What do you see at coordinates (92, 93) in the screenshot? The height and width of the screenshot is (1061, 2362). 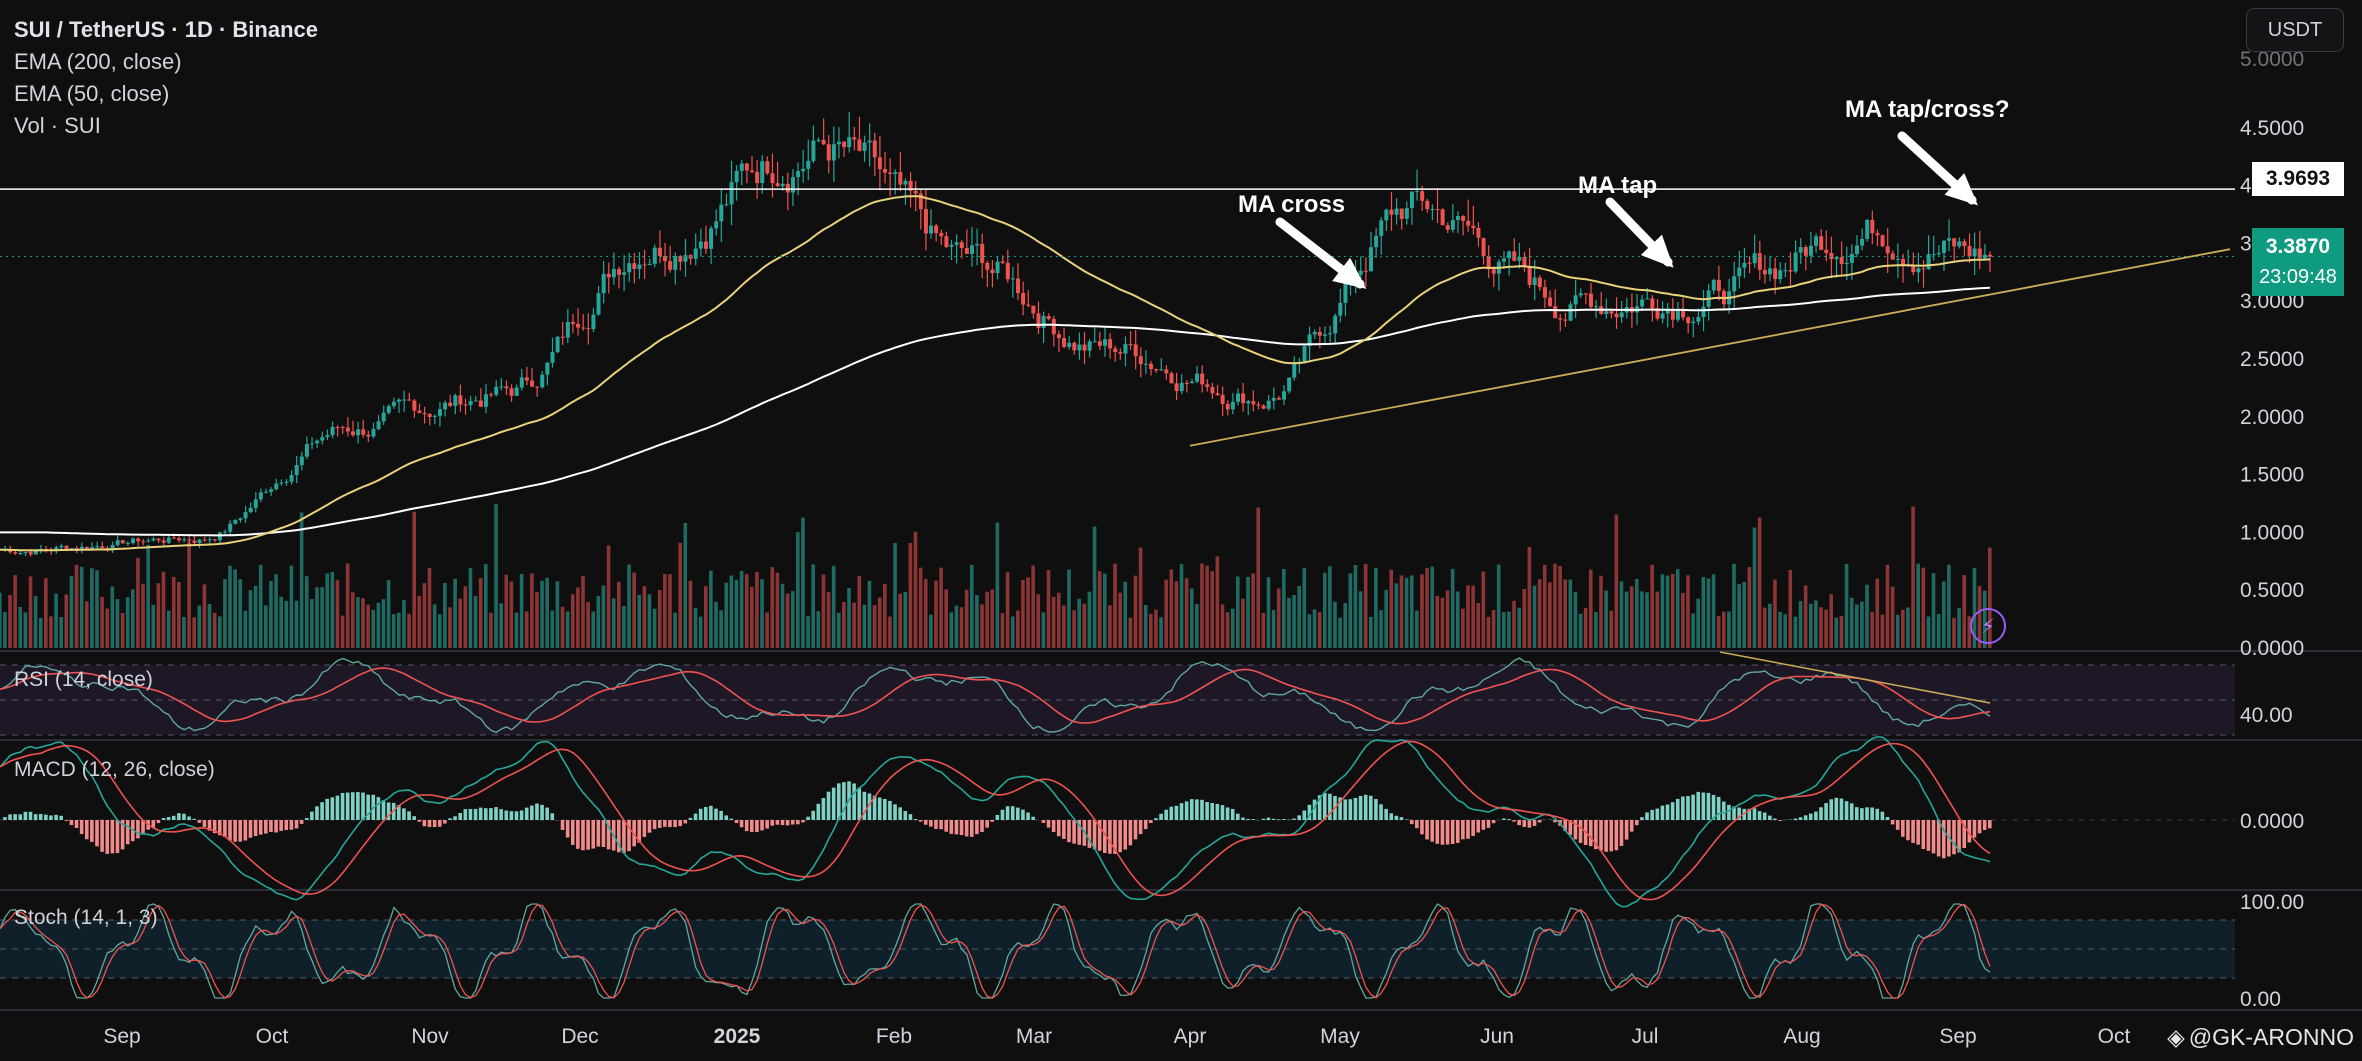 I see `indicator-ema50: EMA (50, close)` at bounding box center [92, 93].